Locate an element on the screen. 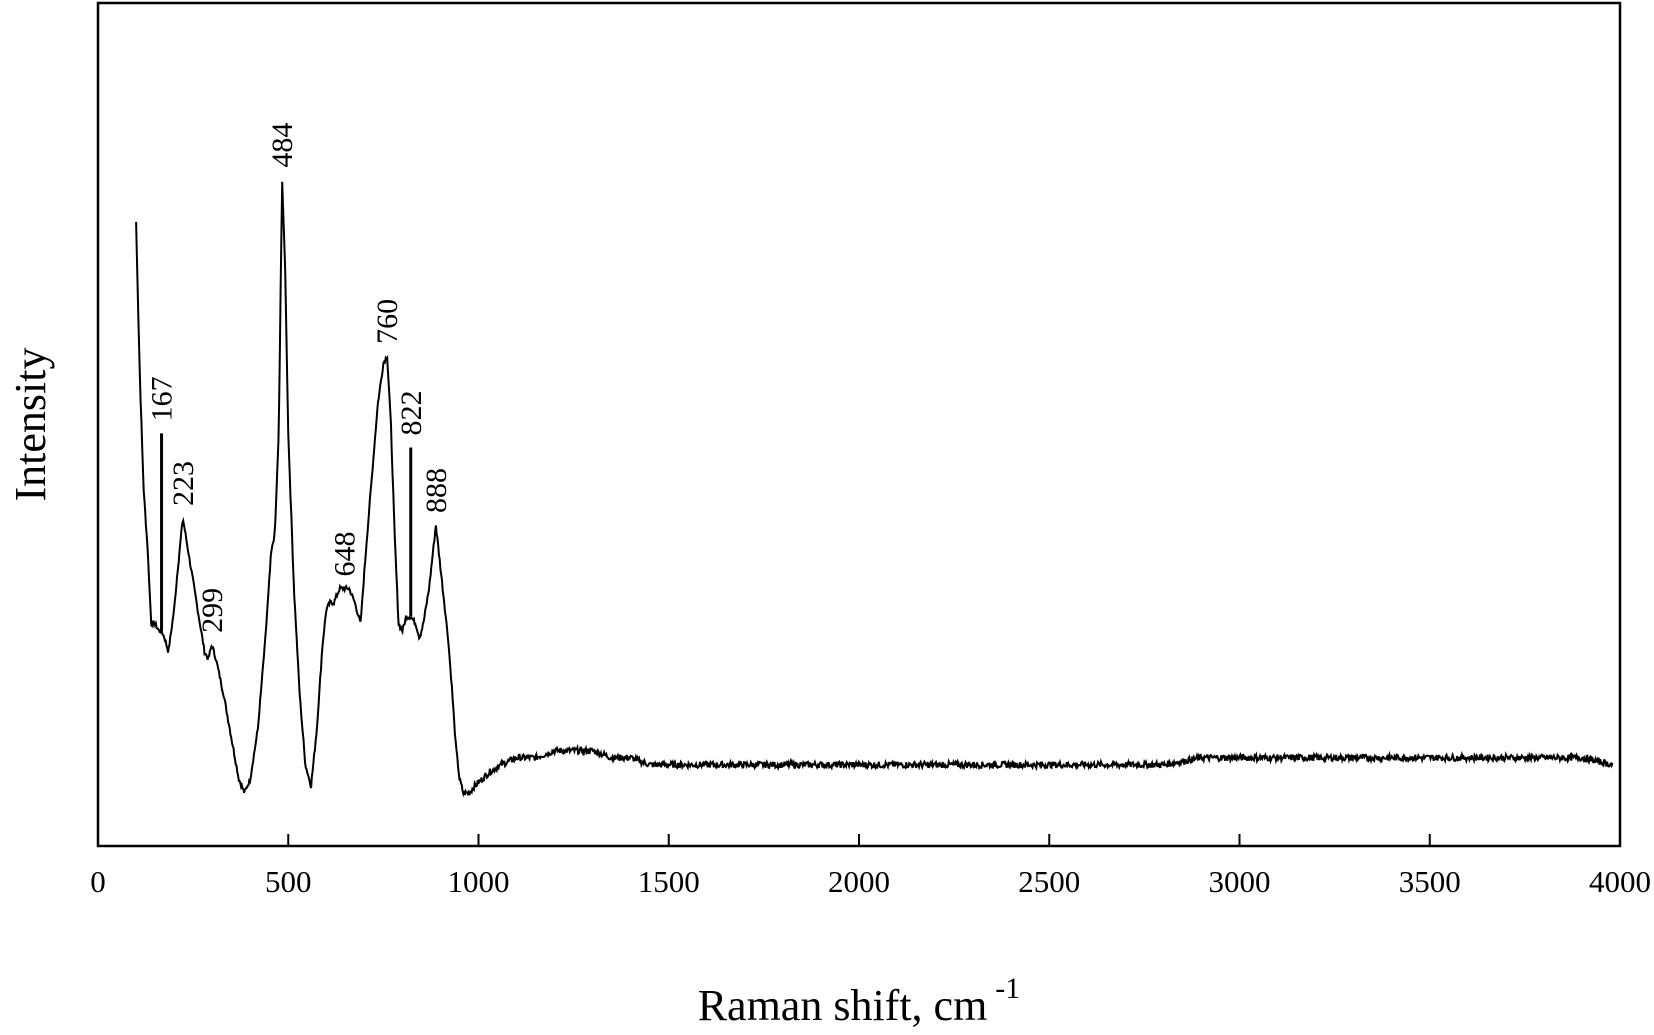 Image resolution: width=1654 pixels, height=1035 pixels. x-tick-label: 500 is located at coordinates (288, 881).